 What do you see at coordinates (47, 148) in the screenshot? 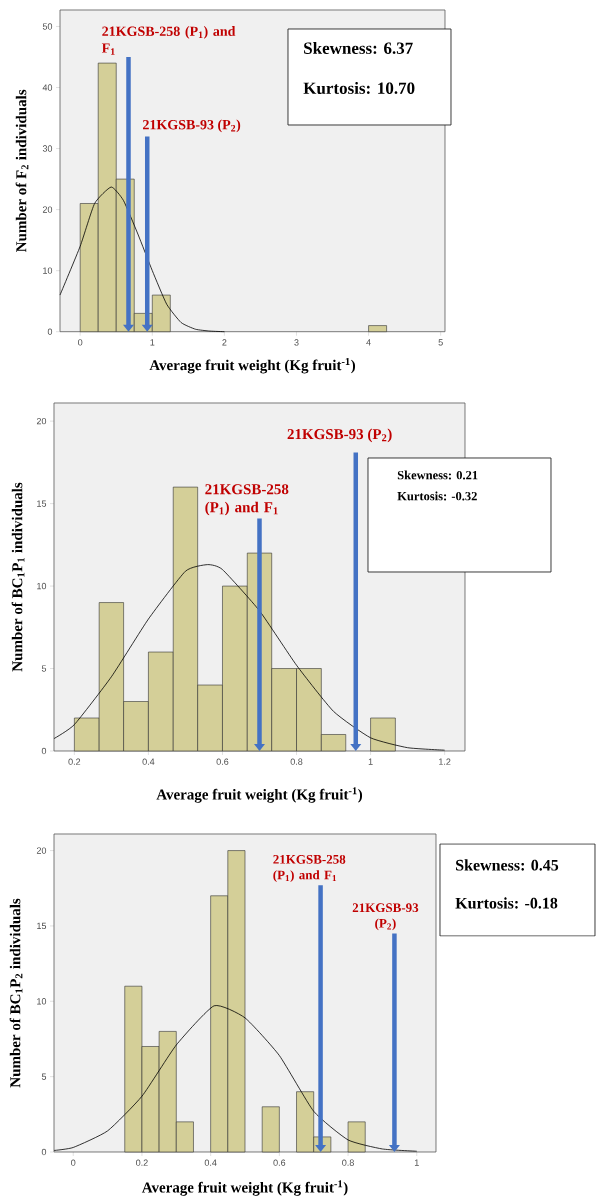
I see `y-tick-label: 30` at bounding box center [47, 148].